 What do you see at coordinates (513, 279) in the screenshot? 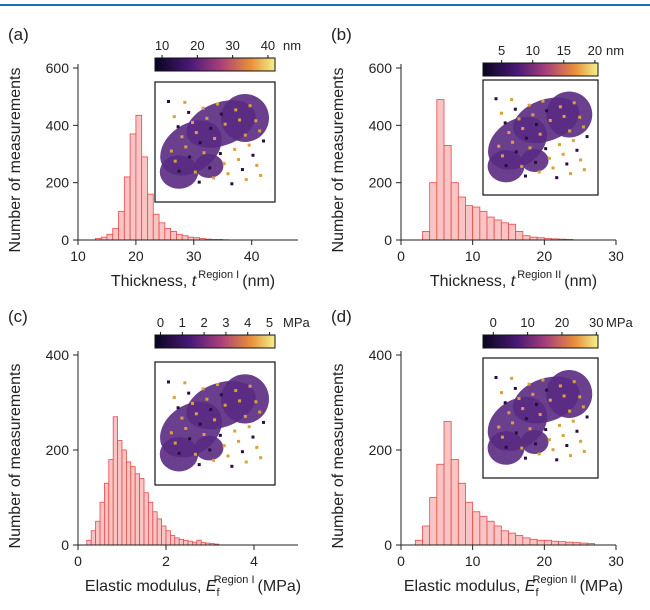
I see `x-axis-label: Thickness, t Region II (nm)` at bounding box center [513, 279].